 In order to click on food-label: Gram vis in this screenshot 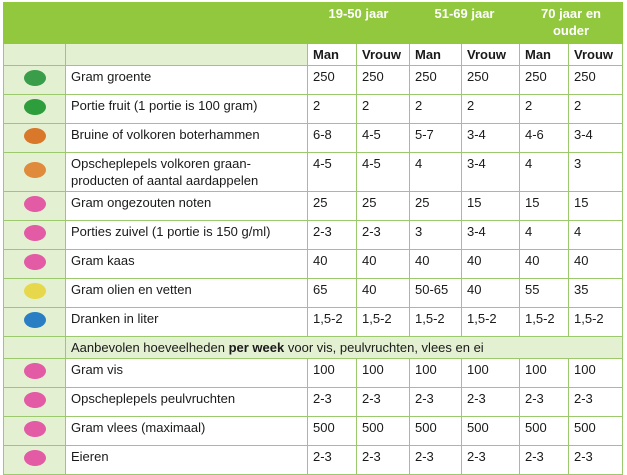, I will do `click(186, 373)`.